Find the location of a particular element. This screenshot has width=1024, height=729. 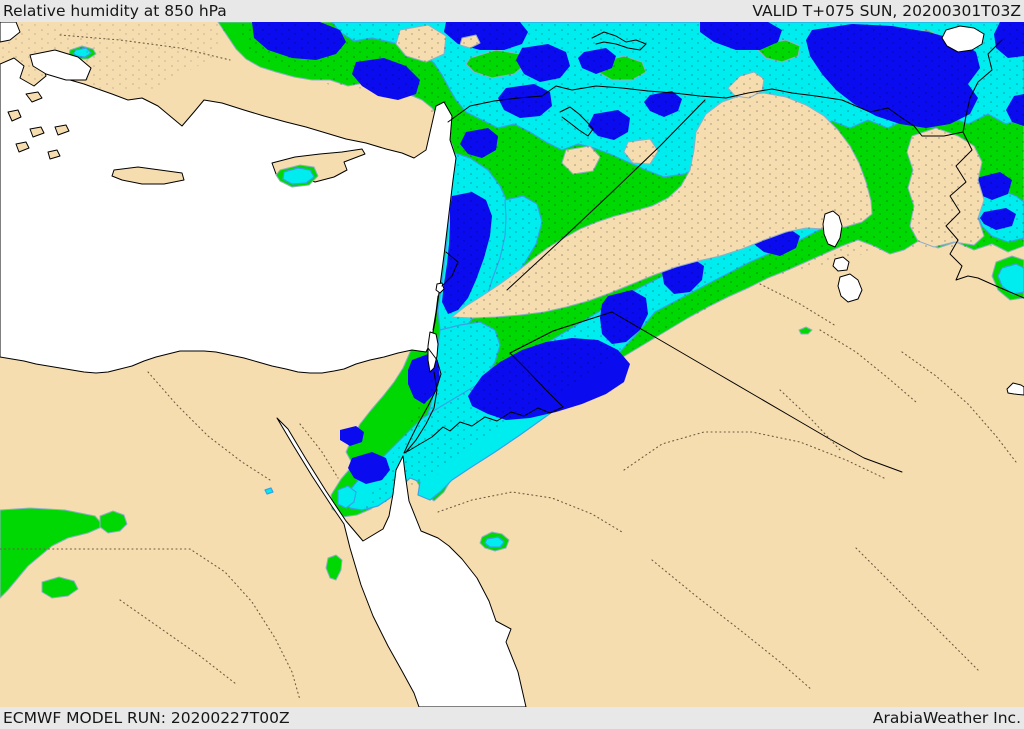

saudi-iraq-border is located at coordinates (757, 392).